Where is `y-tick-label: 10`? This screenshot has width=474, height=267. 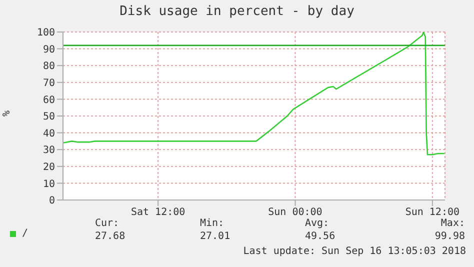
y-tick-label: 10 is located at coordinates (48, 184).